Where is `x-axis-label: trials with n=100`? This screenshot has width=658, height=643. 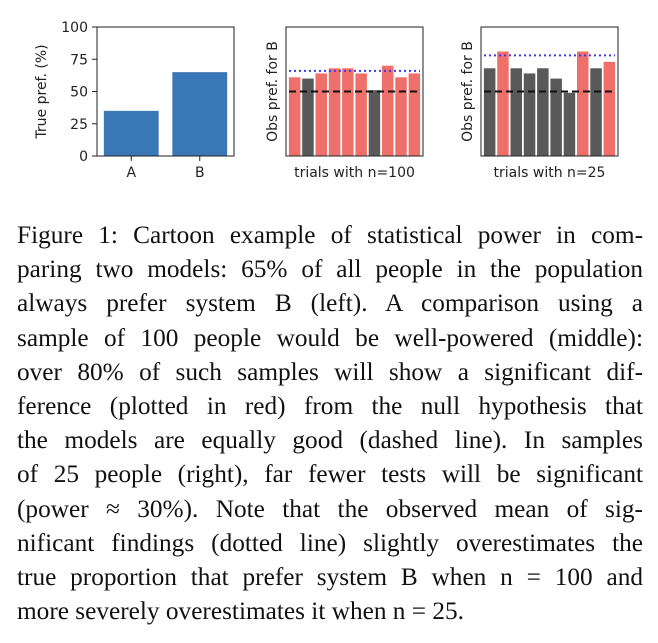 x-axis-label: trials with n=100 is located at coordinates (354, 173).